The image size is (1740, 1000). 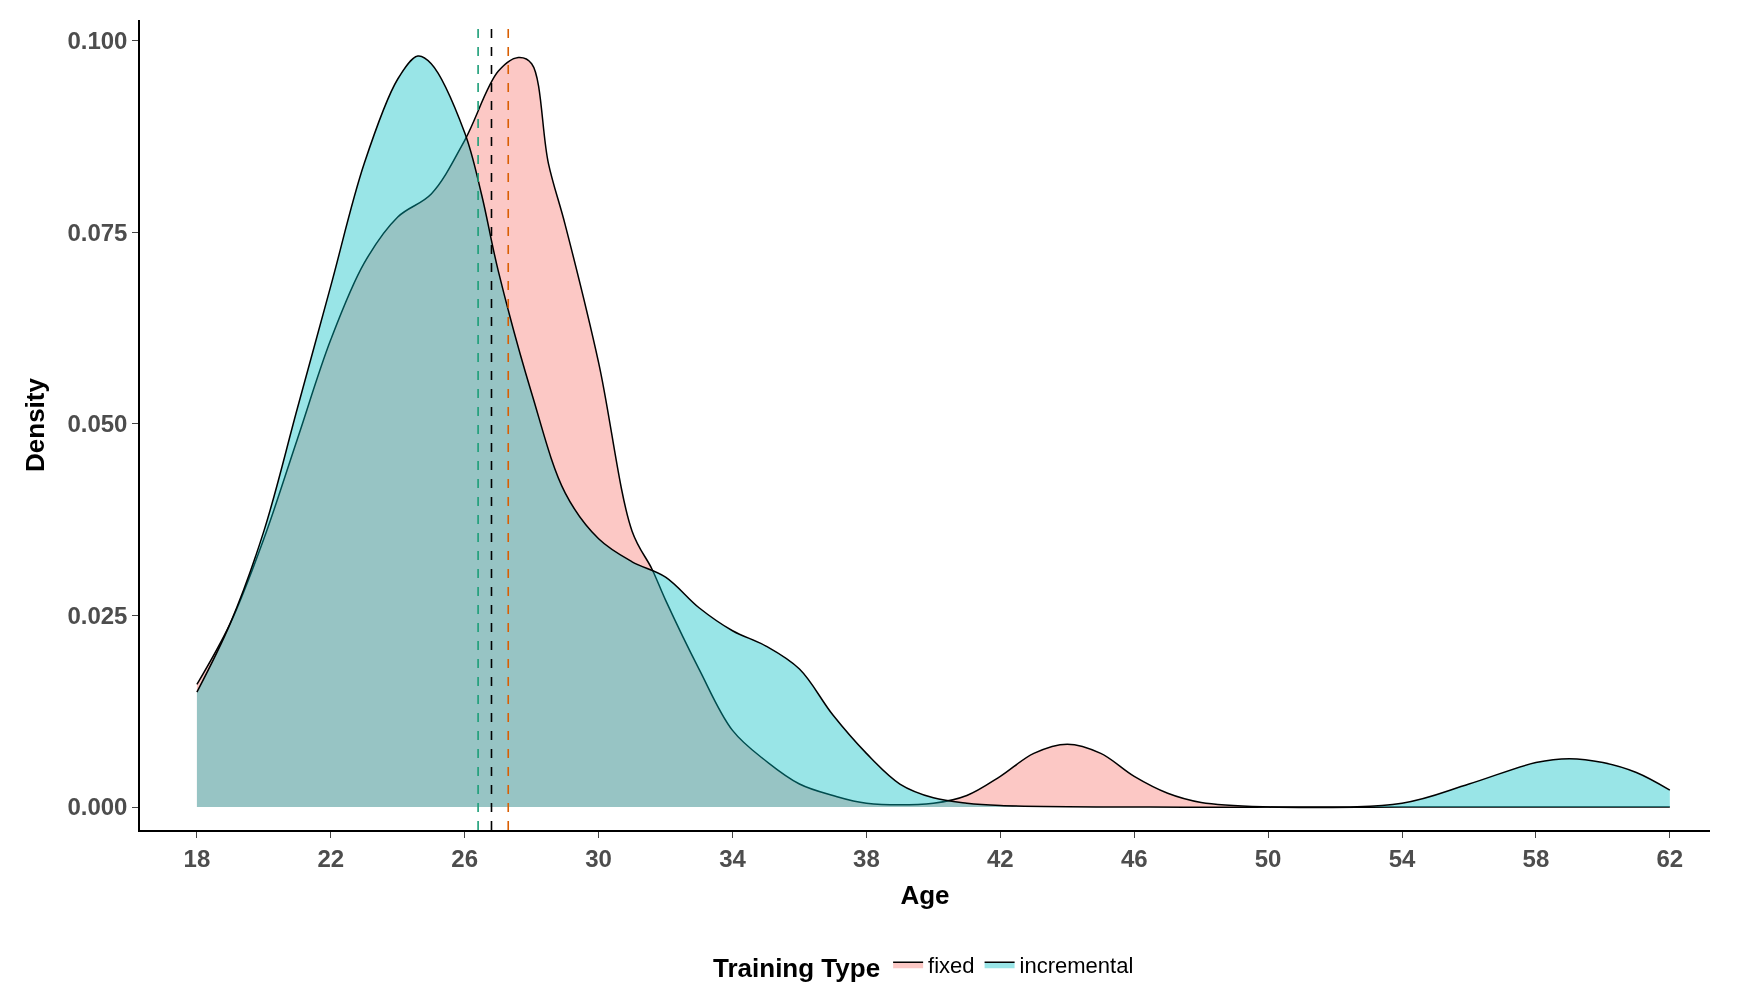 I want to click on y-tick-label: 0.000, so click(x=97, y=807).